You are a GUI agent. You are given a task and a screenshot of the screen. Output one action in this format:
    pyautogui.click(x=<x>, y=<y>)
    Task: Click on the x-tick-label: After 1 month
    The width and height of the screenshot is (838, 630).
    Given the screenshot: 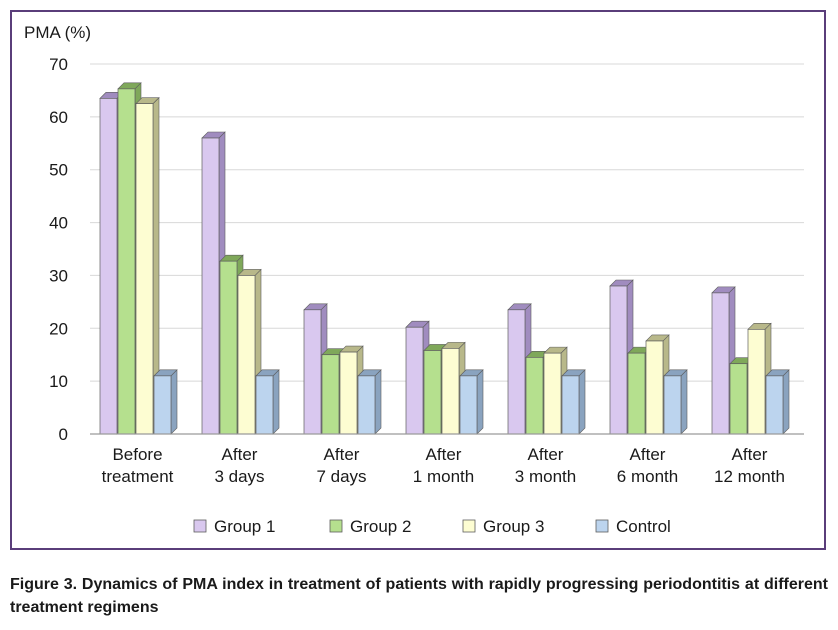 What is the action you would take?
    pyautogui.click(x=443, y=465)
    